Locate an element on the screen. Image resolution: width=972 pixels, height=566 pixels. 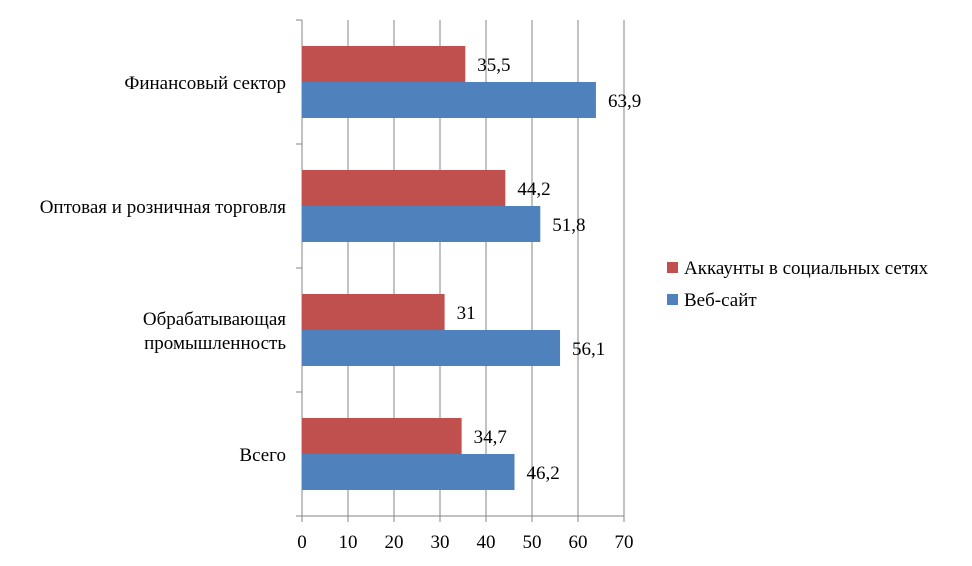
bar-series0-cat1 is located at coordinates (373, 312).